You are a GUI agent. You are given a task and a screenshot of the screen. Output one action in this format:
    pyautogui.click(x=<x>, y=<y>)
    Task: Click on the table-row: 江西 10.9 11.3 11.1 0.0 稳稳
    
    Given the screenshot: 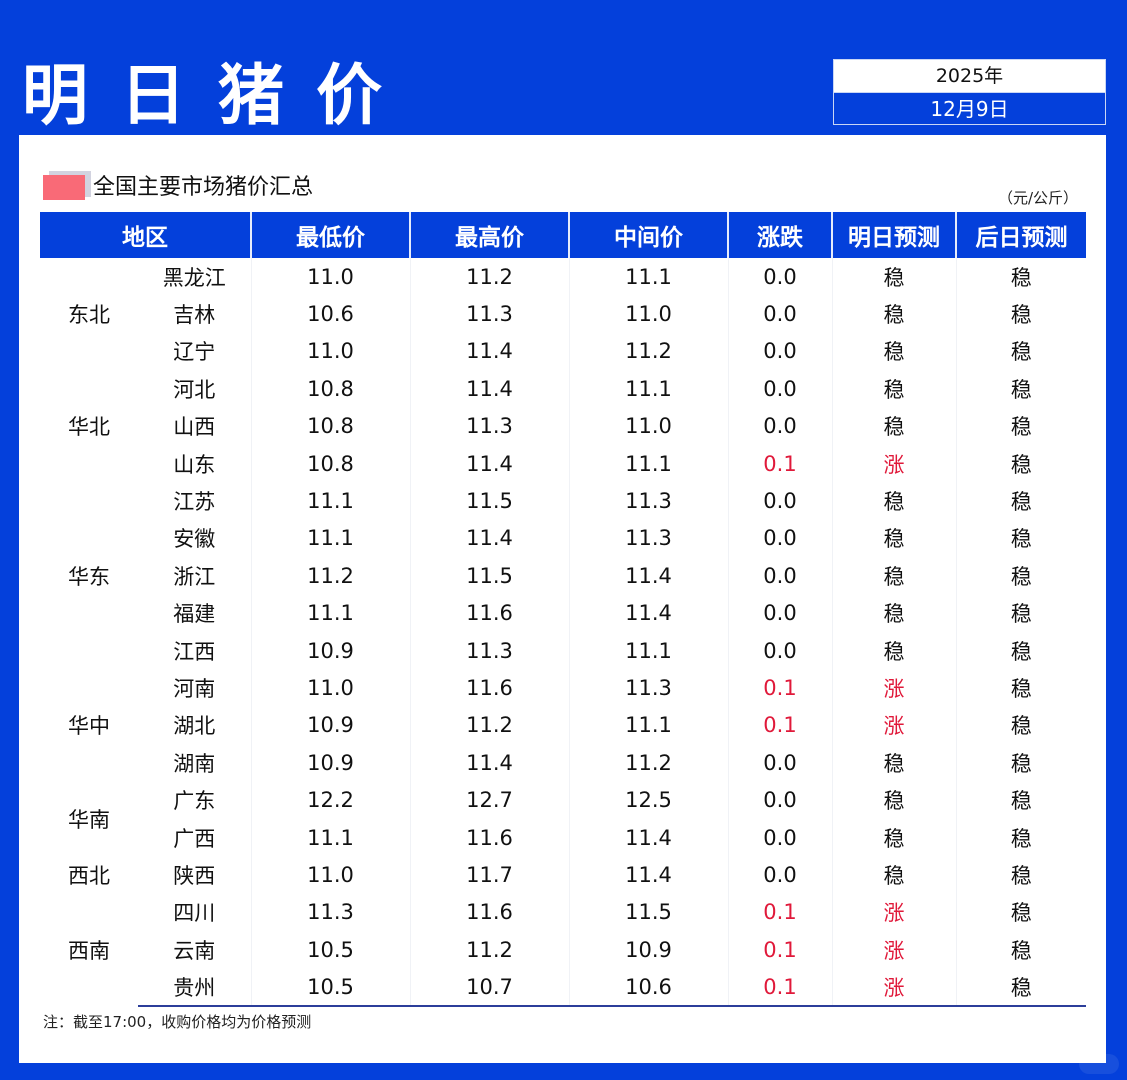 What is the action you would take?
    pyautogui.click(x=563, y=650)
    